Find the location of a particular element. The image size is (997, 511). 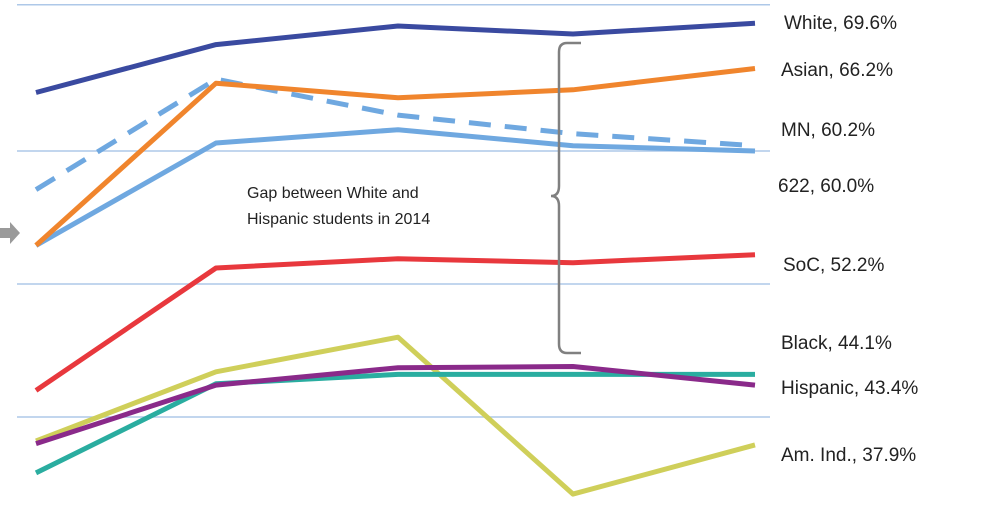

end-label-mn: MN, 60.2% is located at coordinates (828, 130).